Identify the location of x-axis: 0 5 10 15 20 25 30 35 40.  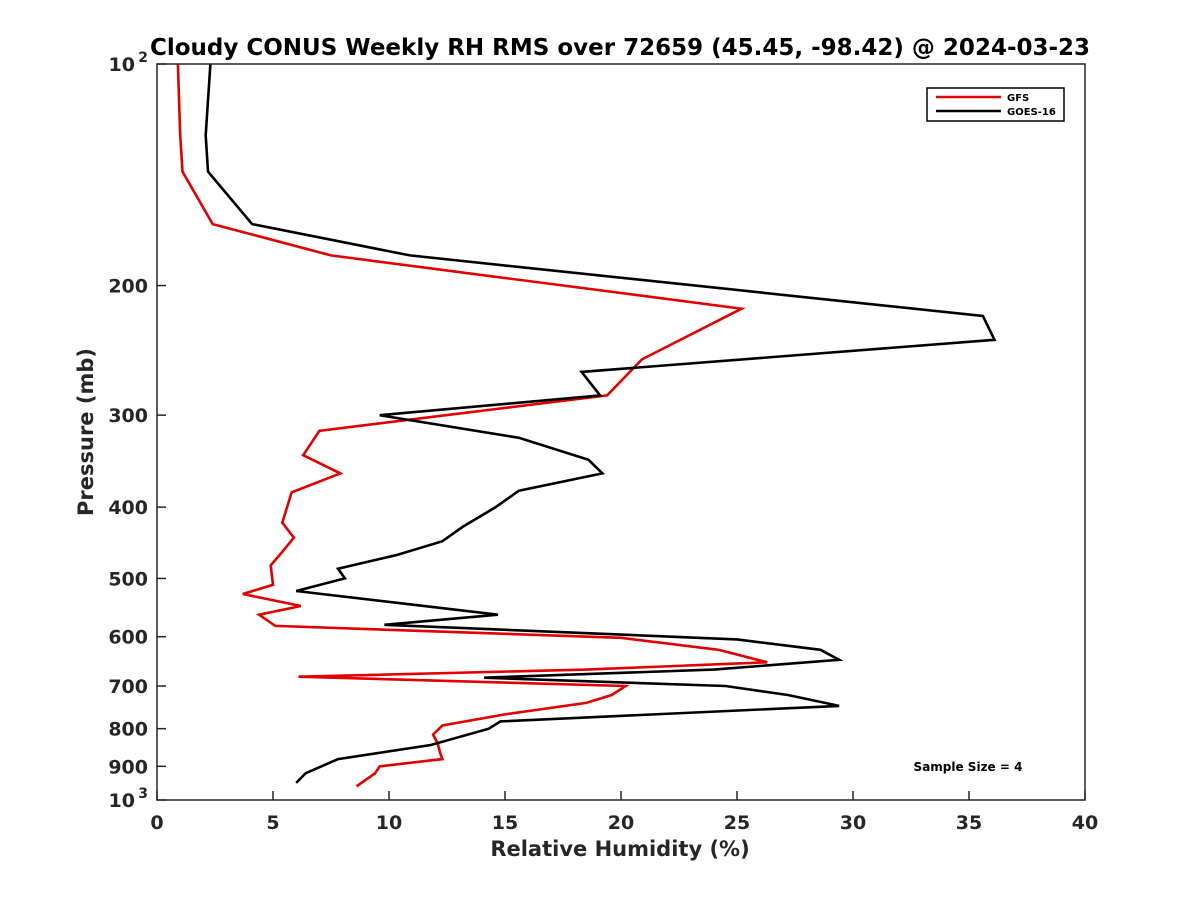
(624, 812).